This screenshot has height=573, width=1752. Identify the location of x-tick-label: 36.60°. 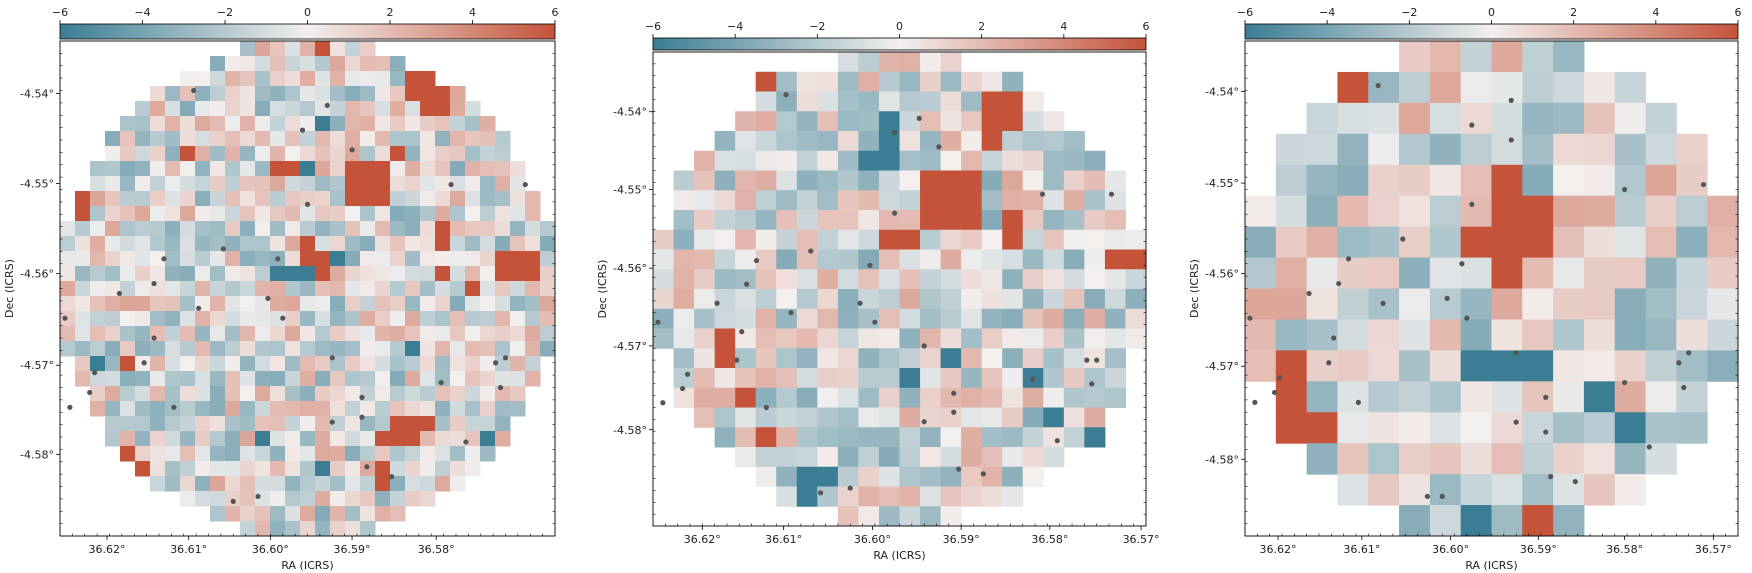
(270, 549).